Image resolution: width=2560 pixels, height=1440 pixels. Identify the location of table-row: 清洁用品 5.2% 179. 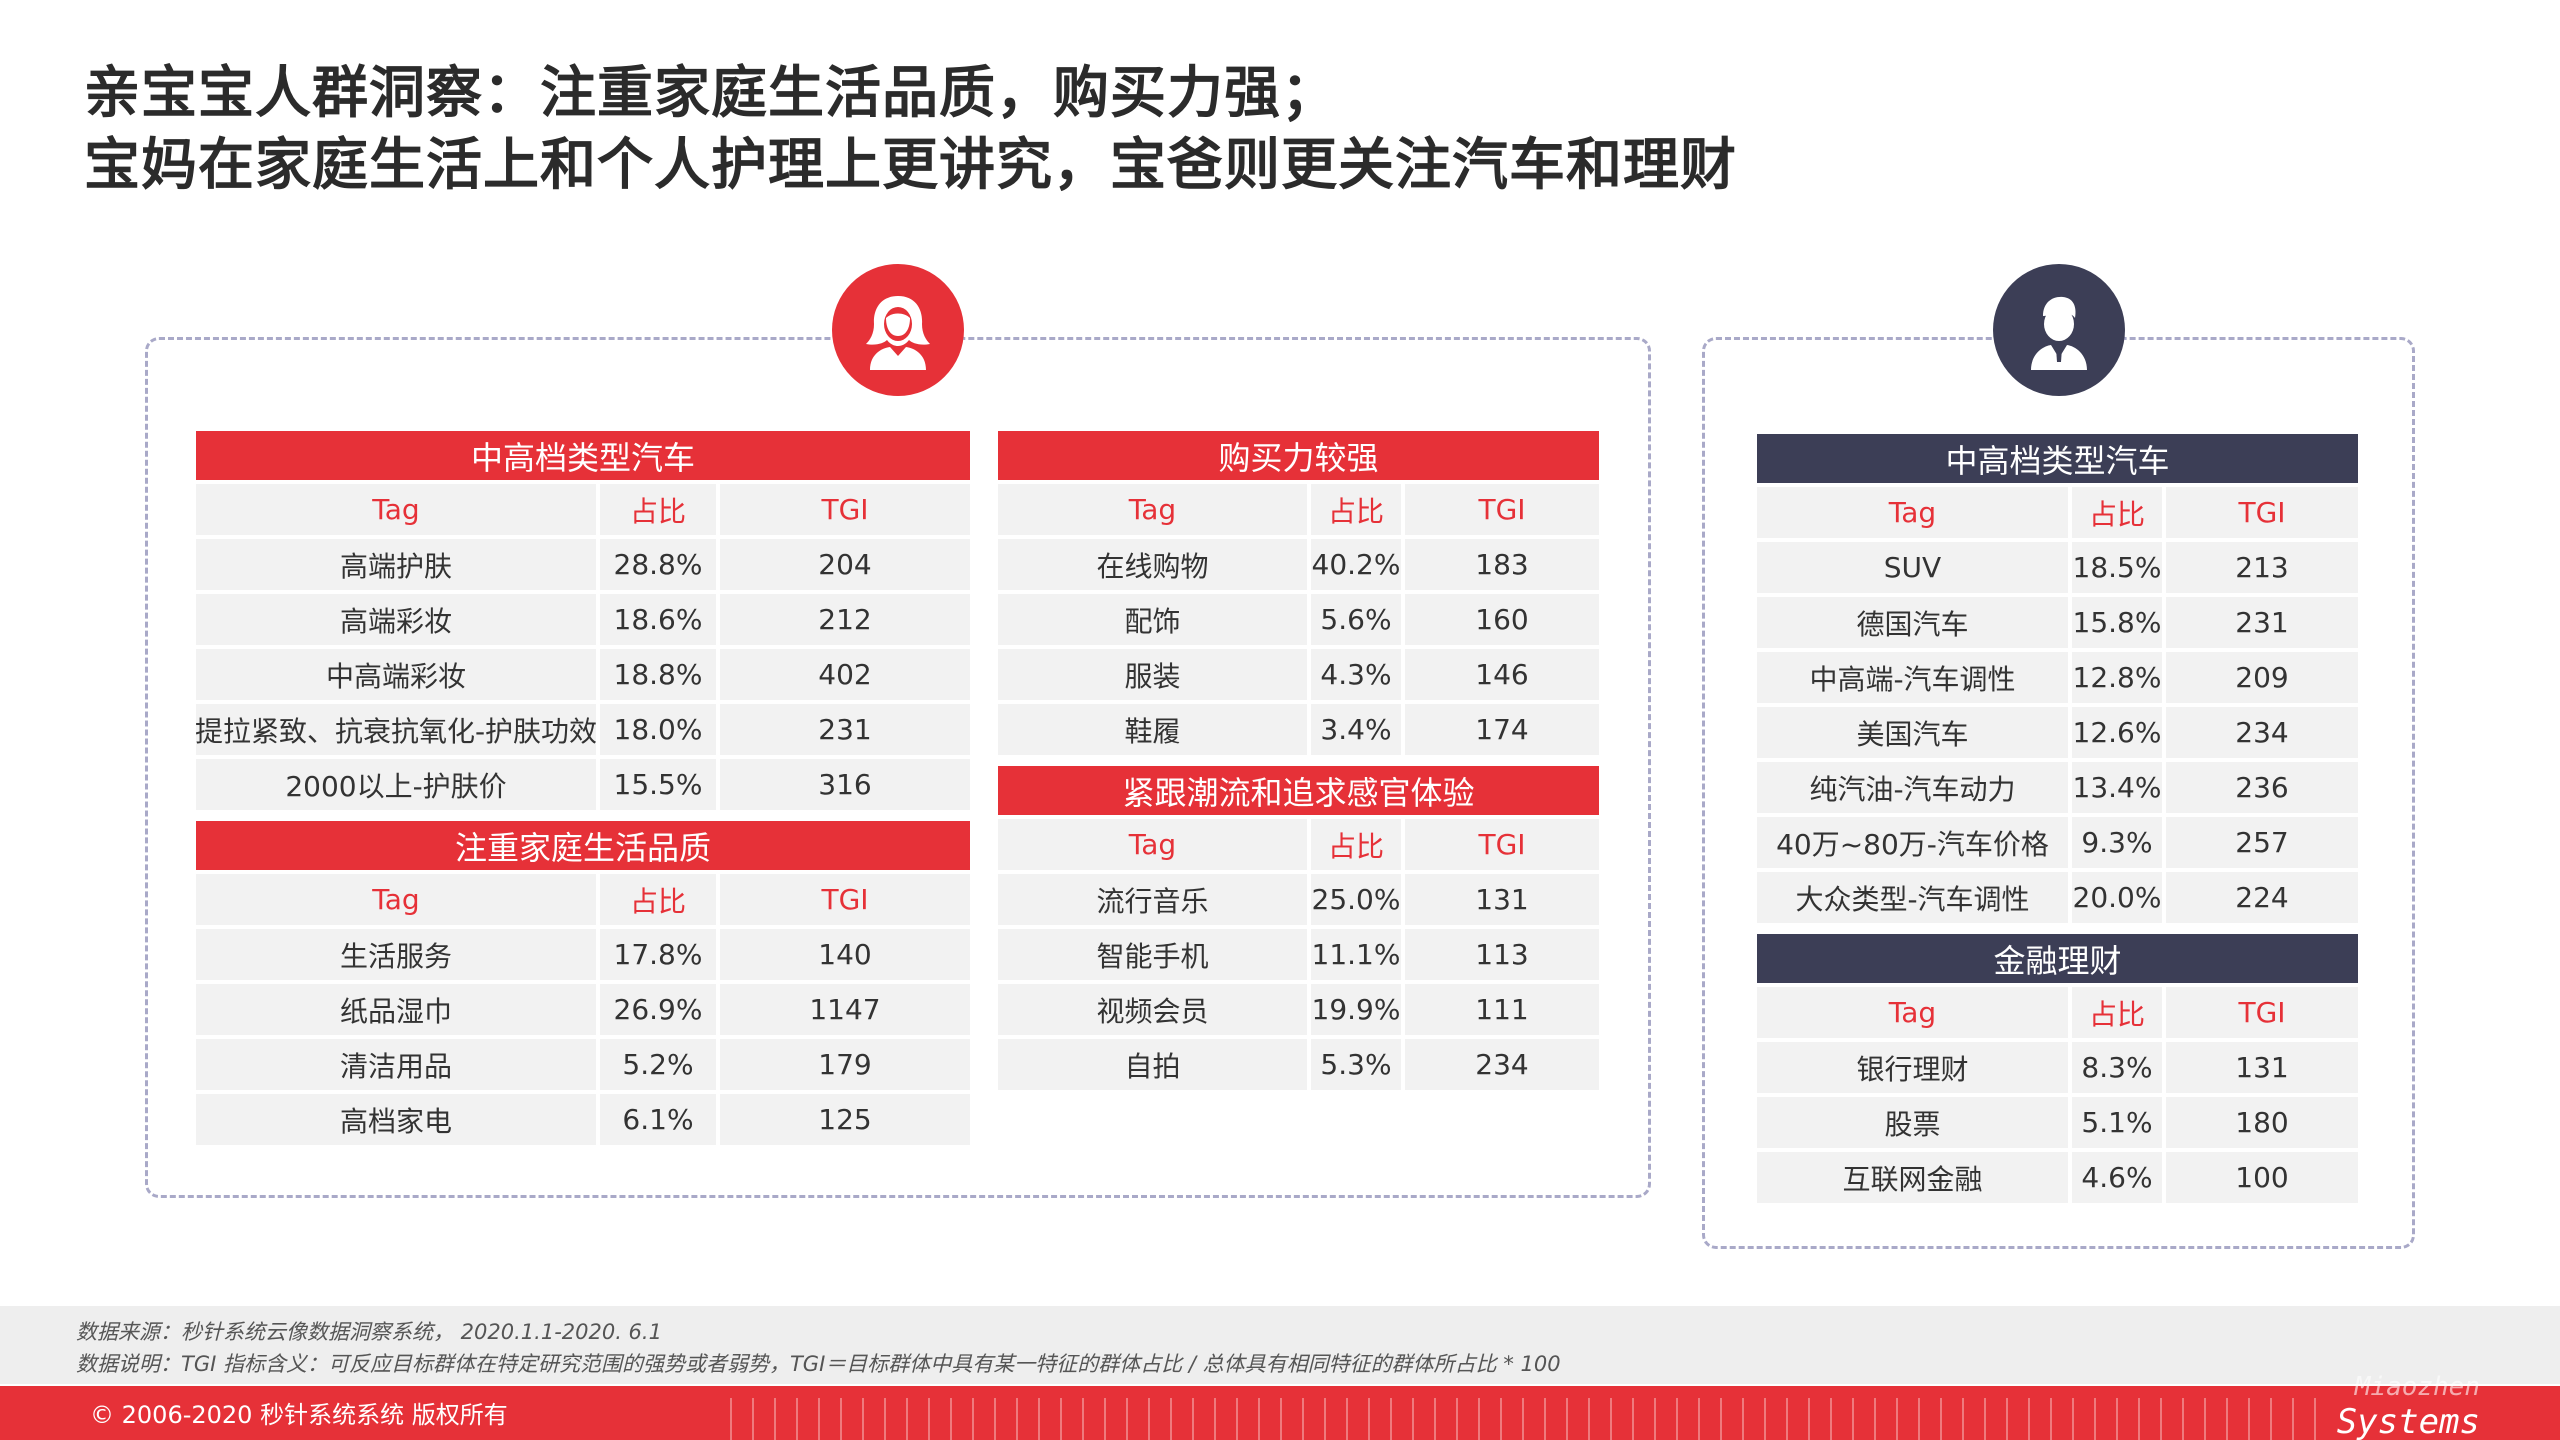
(583, 1064).